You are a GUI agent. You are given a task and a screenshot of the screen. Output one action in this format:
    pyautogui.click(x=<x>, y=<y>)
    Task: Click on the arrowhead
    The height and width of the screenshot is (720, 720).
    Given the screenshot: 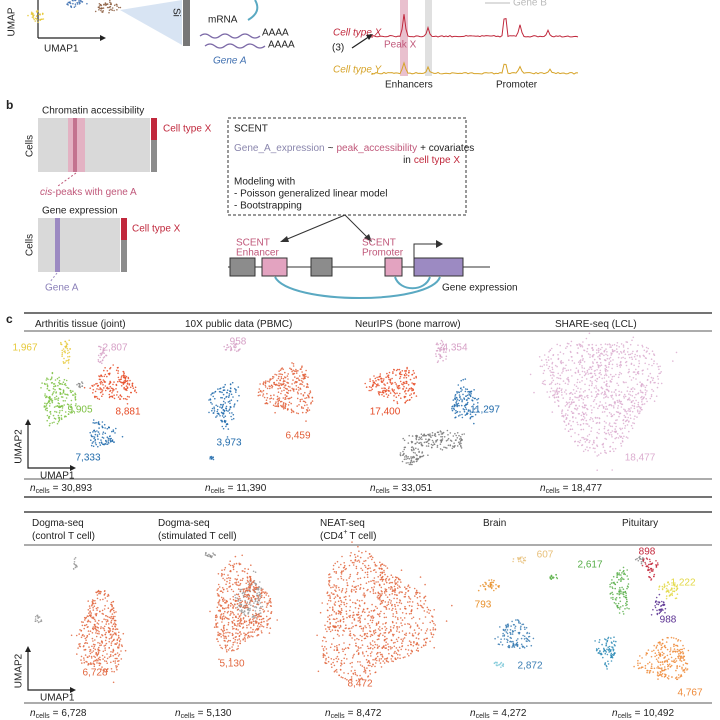 What is the action you would take?
    pyautogui.click(x=28, y=649)
    